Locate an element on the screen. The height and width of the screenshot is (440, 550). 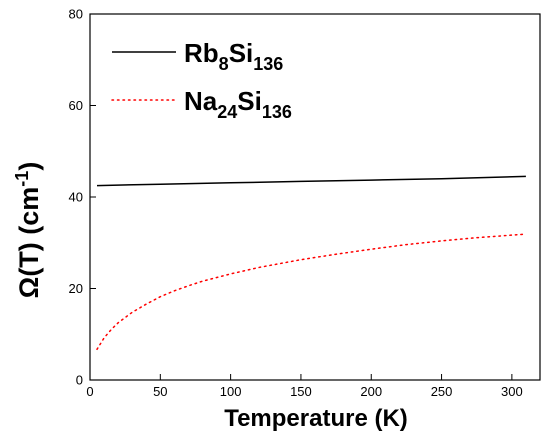
y-tick-label: 0 is located at coordinates (79, 380).